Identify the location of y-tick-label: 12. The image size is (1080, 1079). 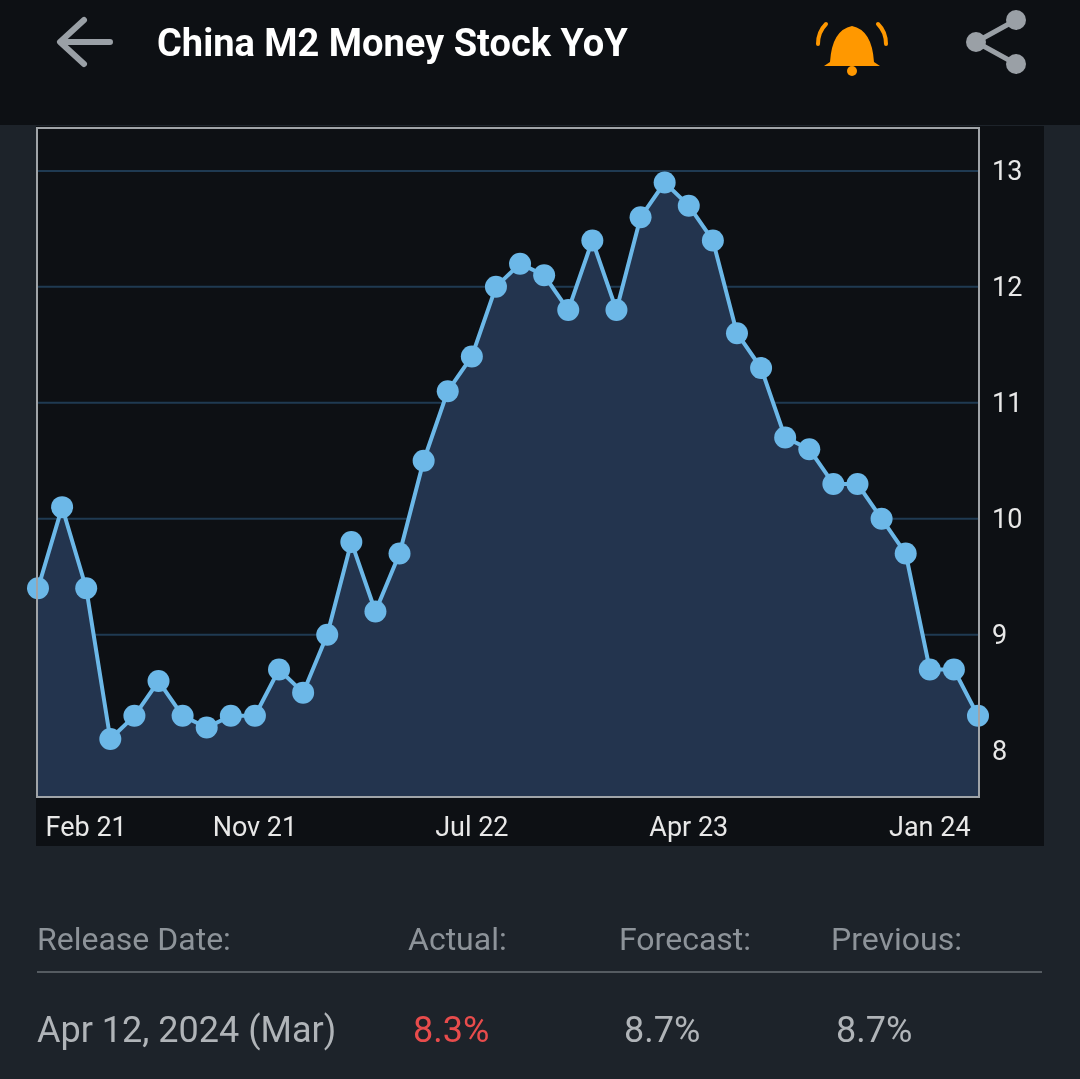
(1007, 287).